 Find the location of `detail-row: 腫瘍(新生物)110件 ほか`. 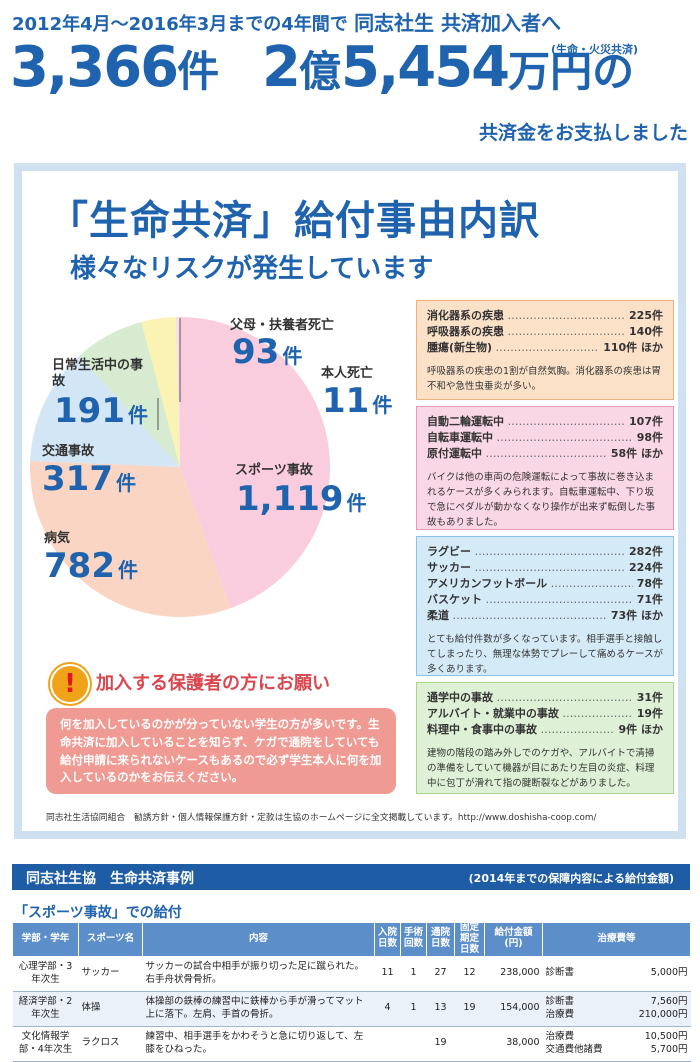

detail-row: 腫瘍(新生物)110件 ほか is located at coordinates (545, 348).